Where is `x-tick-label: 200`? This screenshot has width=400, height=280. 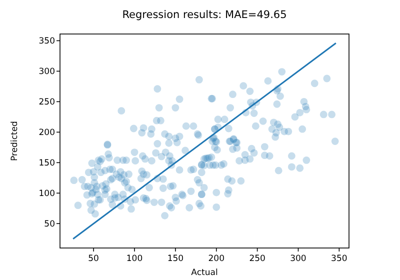
x-tick-label: 200 is located at coordinates (216, 259).